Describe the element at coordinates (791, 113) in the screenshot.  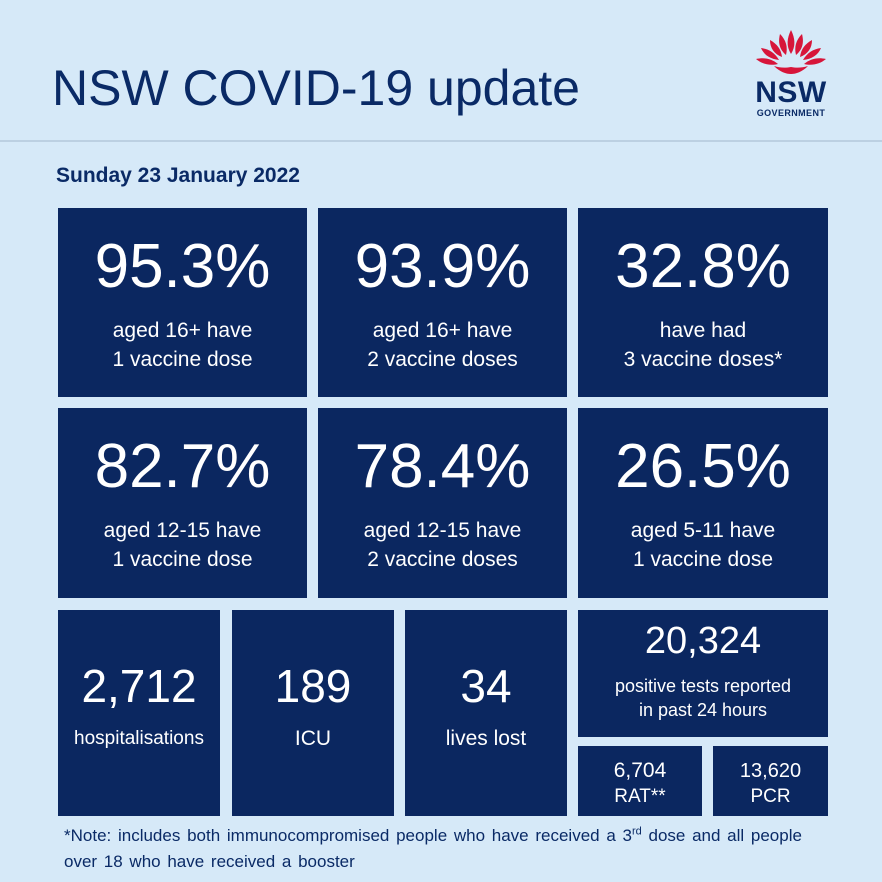
I see `logo-subtitle: GOVERNMENT` at that location.